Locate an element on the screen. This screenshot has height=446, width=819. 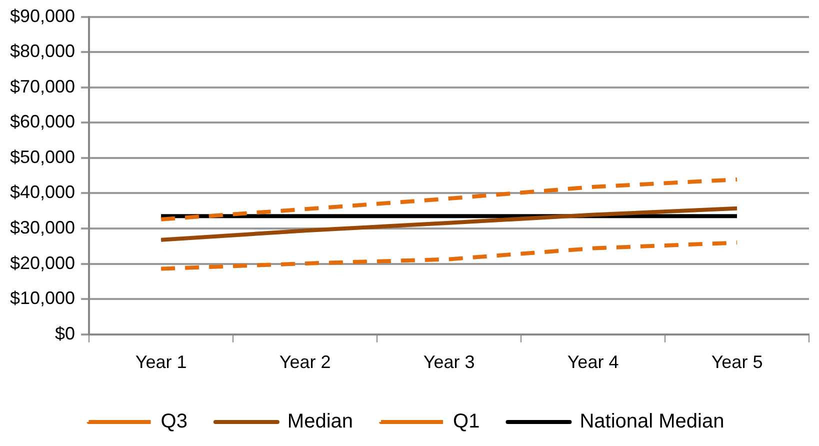
y-tick-label: $70,000 is located at coordinates (43, 86).